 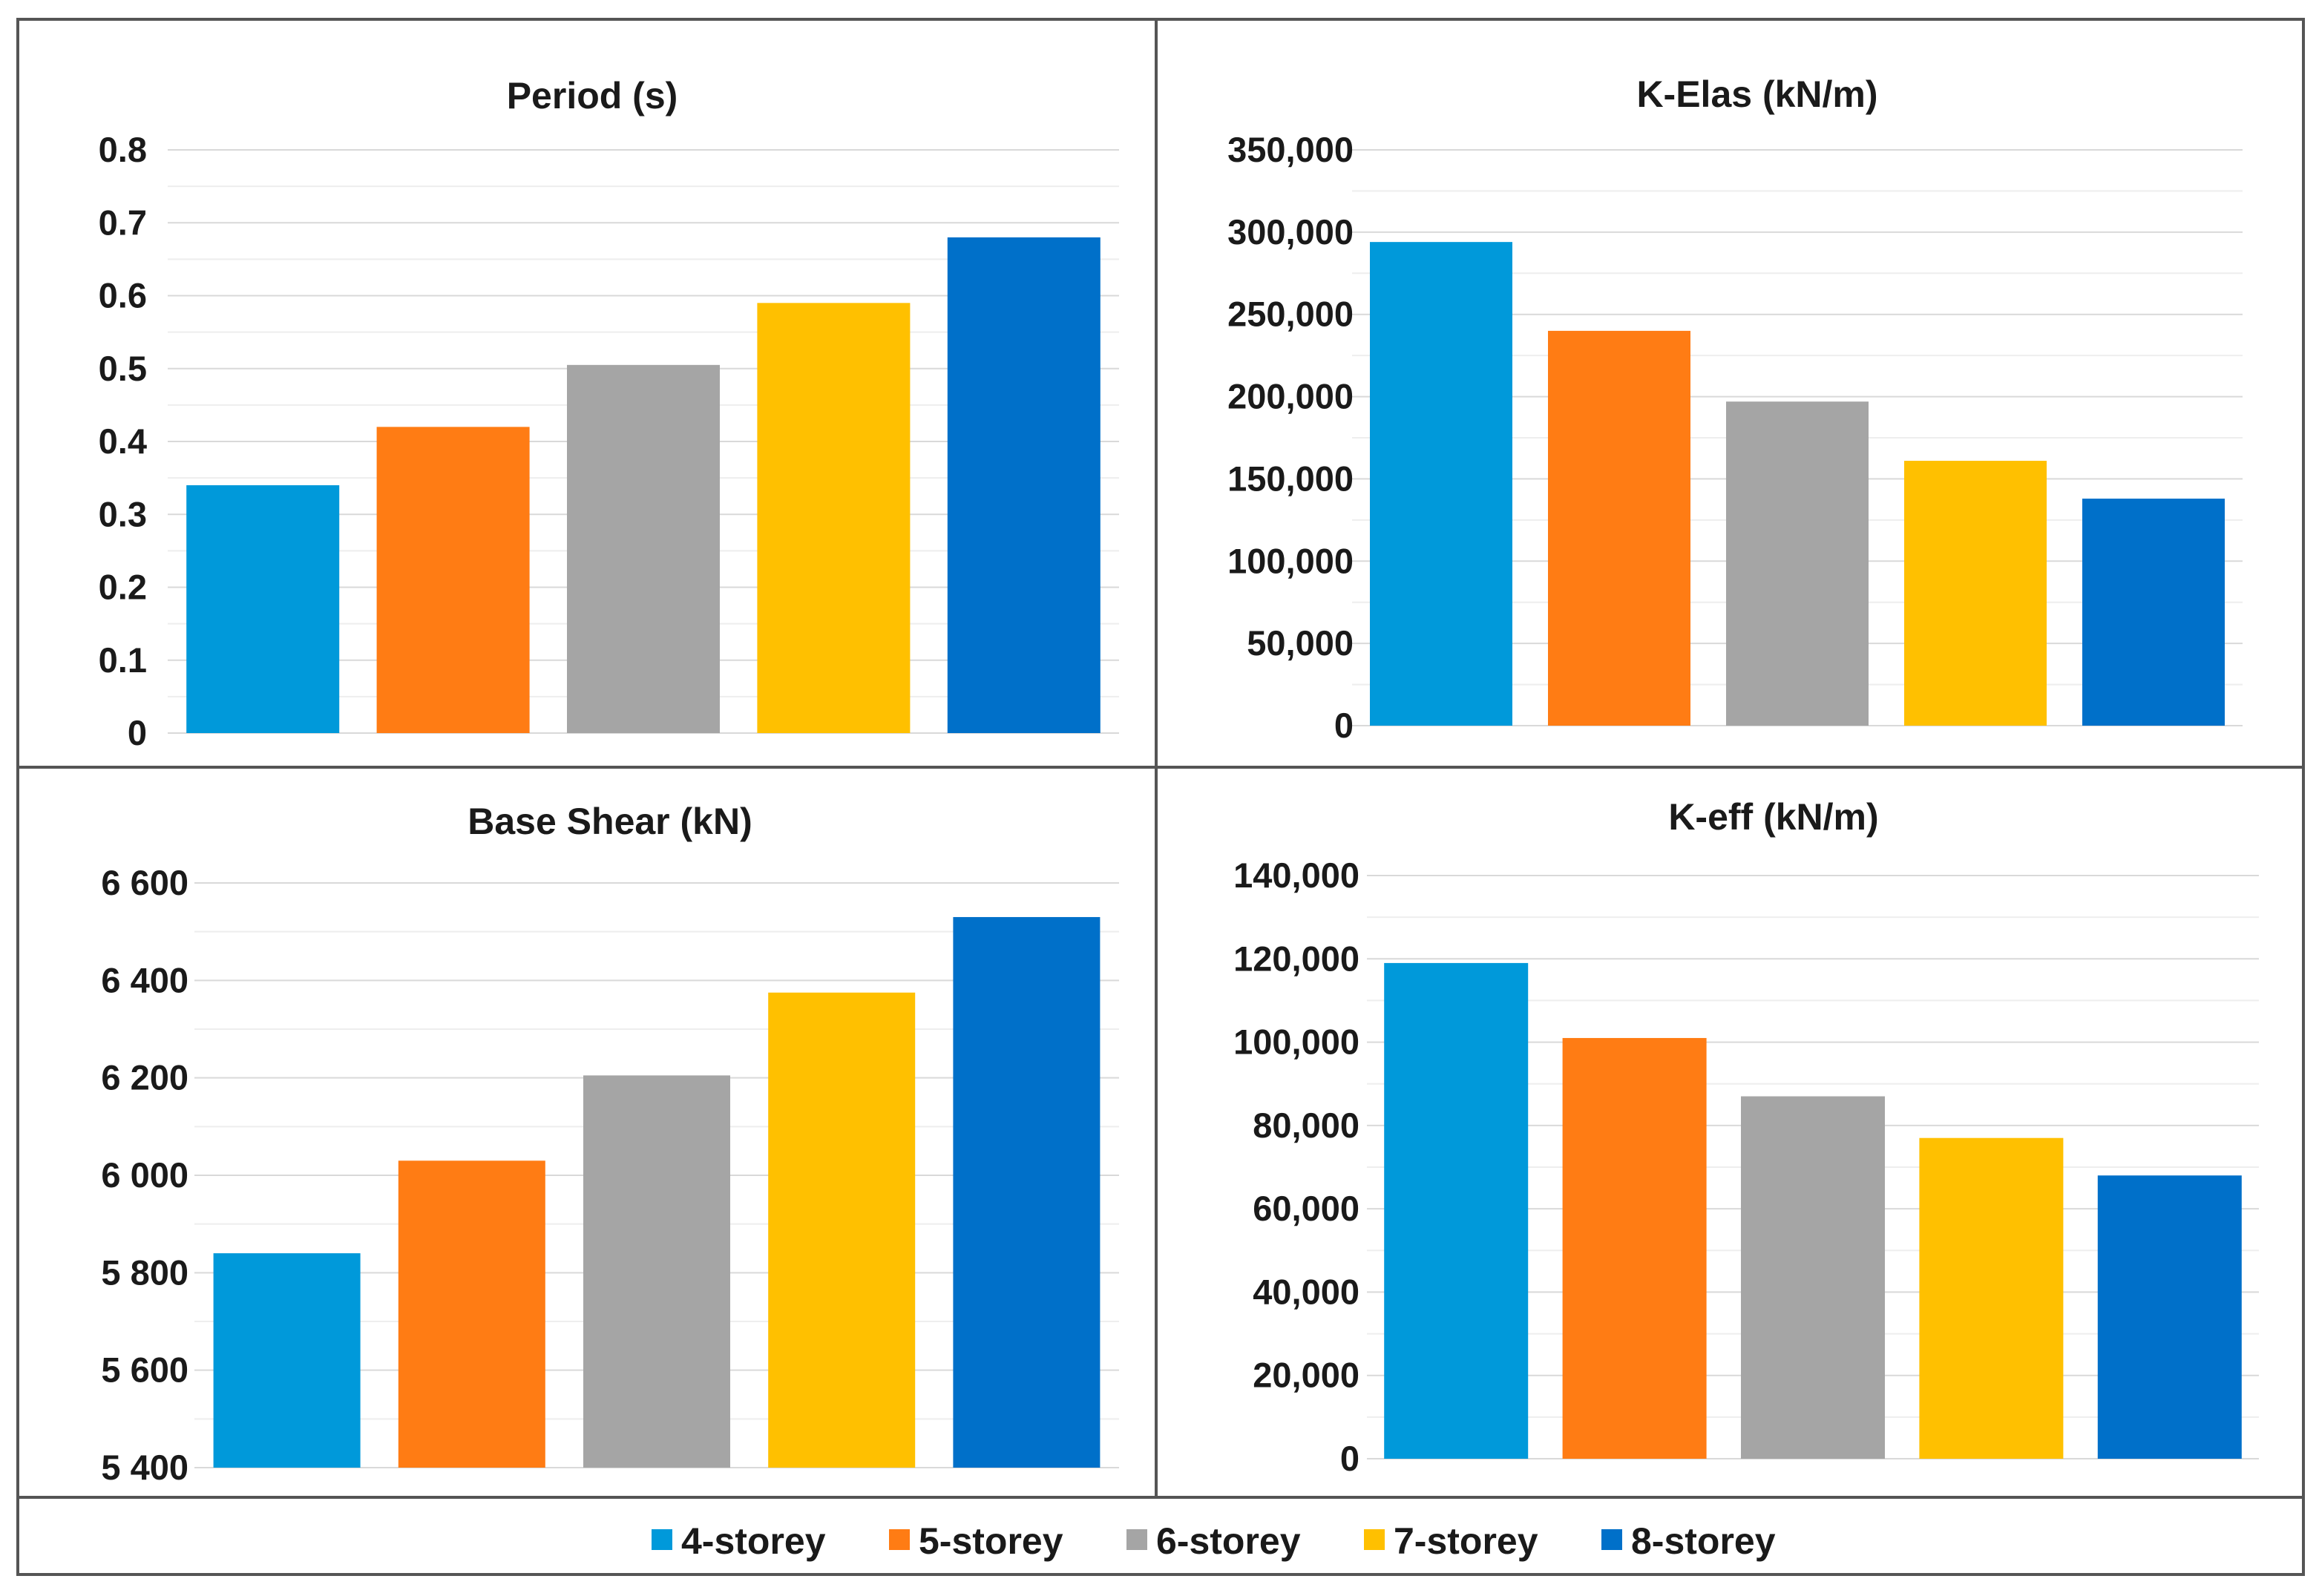 What do you see at coordinates (753, 1541) in the screenshot?
I see `legend-label: 4-storey` at bounding box center [753, 1541].